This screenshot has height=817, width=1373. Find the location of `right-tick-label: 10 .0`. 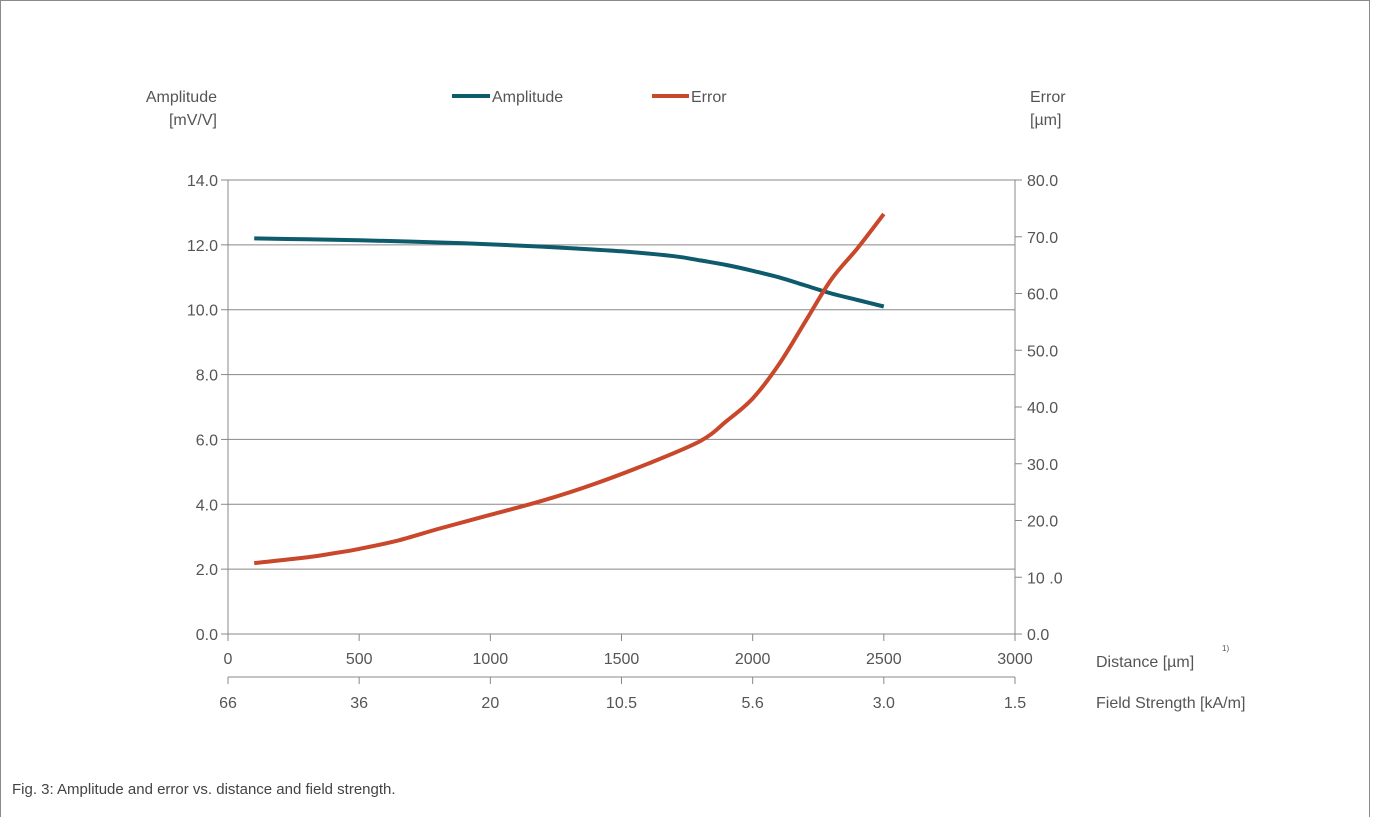

right-tick-label: 10 .0 is located at coordinates (1045, 578).